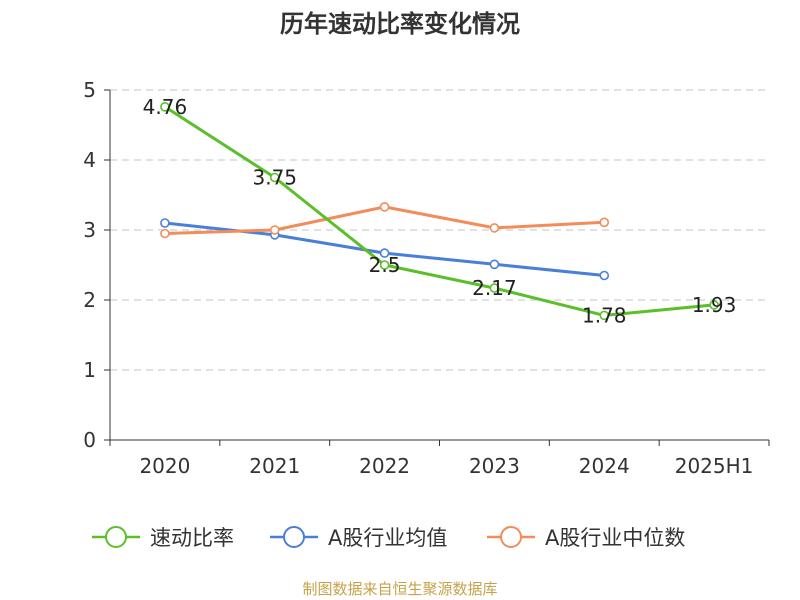 The height and width of the screenshot is (600, 800). I want to click on legend-label: A股行业均值, so click(387, 538).